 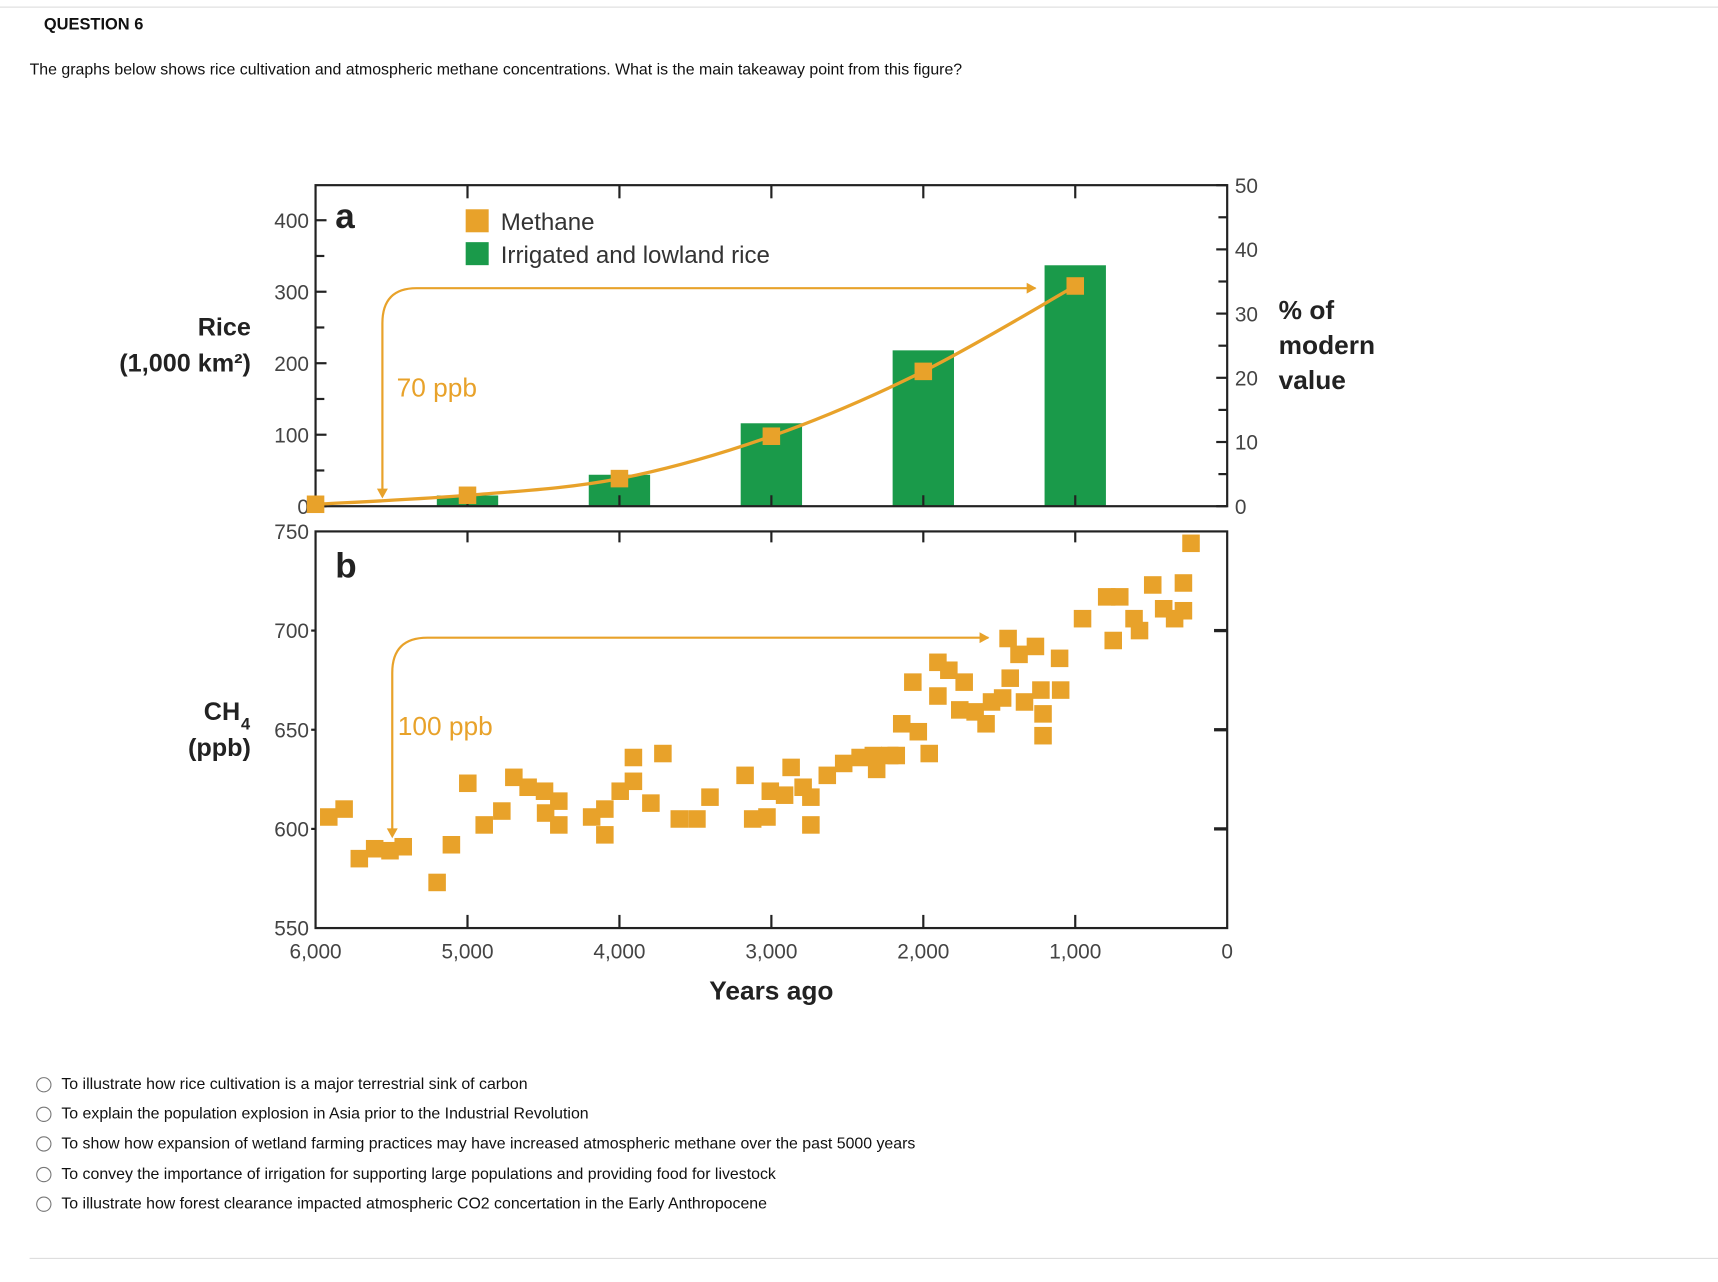 What do you see at coordinates (222, 712) in the screenshot?
I see `y-axis-label: CH` at bounding box center [222, 712].